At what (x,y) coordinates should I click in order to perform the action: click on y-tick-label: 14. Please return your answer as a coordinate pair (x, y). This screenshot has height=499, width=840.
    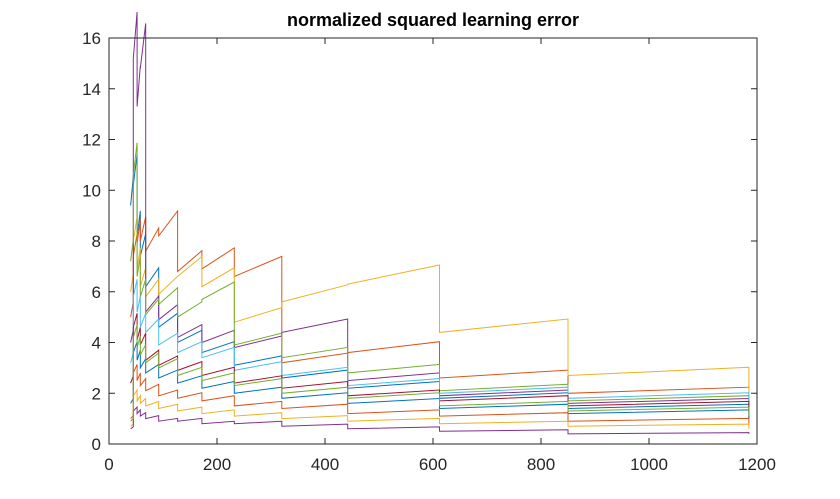
    Looking at the image, I should click on (91, 89).